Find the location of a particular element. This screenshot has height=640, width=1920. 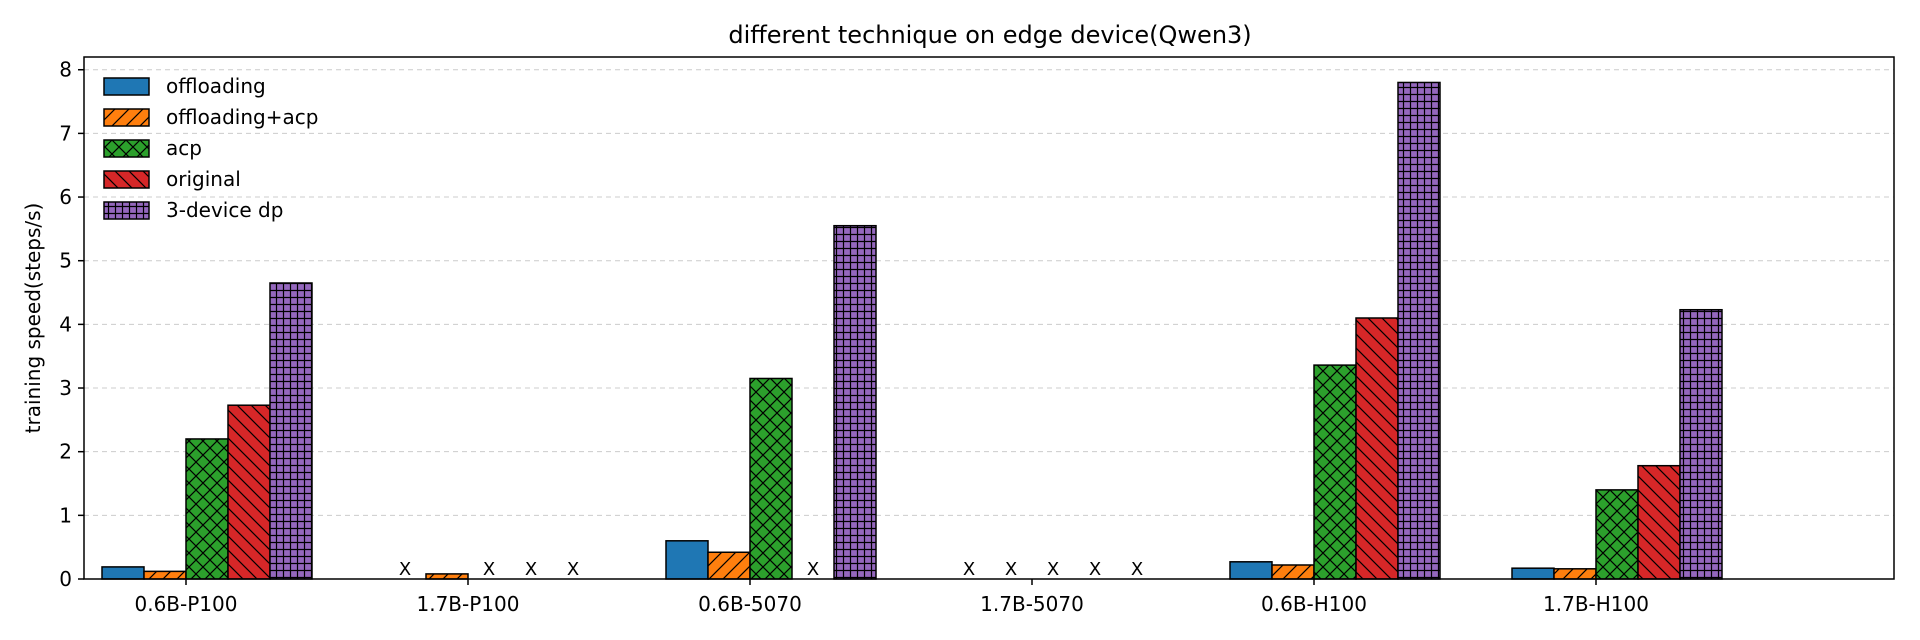

y-axis-label: training speed(steps/s) is located at coordinates (33, 318).